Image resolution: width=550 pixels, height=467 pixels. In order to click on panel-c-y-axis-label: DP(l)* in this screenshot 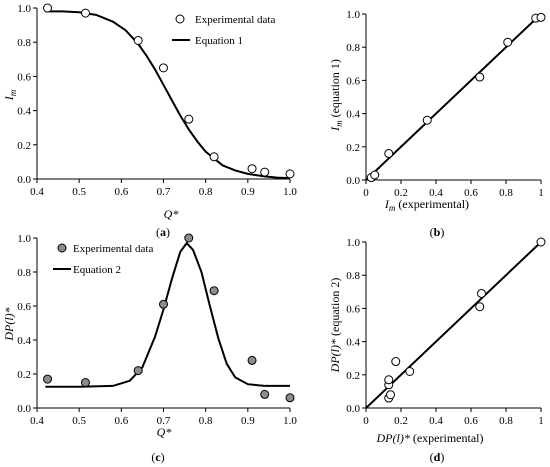, I will do `click(9, 324)`.